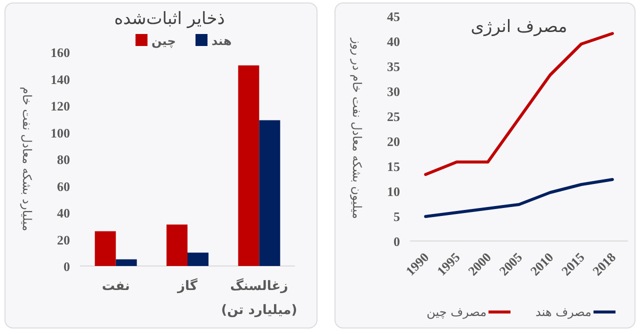 This screenshot has width=640, height=334. What do you see at coordinates (169, 19) in the screenshot?
I see `chart-title: ذخایر اثبات‌شده` at bounding box center [169, 19].